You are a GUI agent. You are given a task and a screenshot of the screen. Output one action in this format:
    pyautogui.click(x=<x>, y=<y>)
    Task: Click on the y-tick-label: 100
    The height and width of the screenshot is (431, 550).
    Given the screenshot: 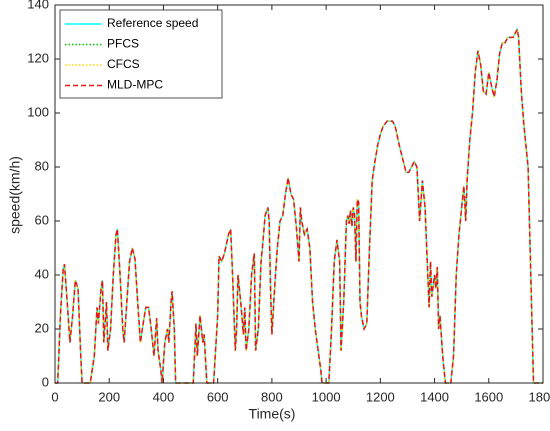 What is the action you would take?
    pyautogui.click(x=38, y=111)
    